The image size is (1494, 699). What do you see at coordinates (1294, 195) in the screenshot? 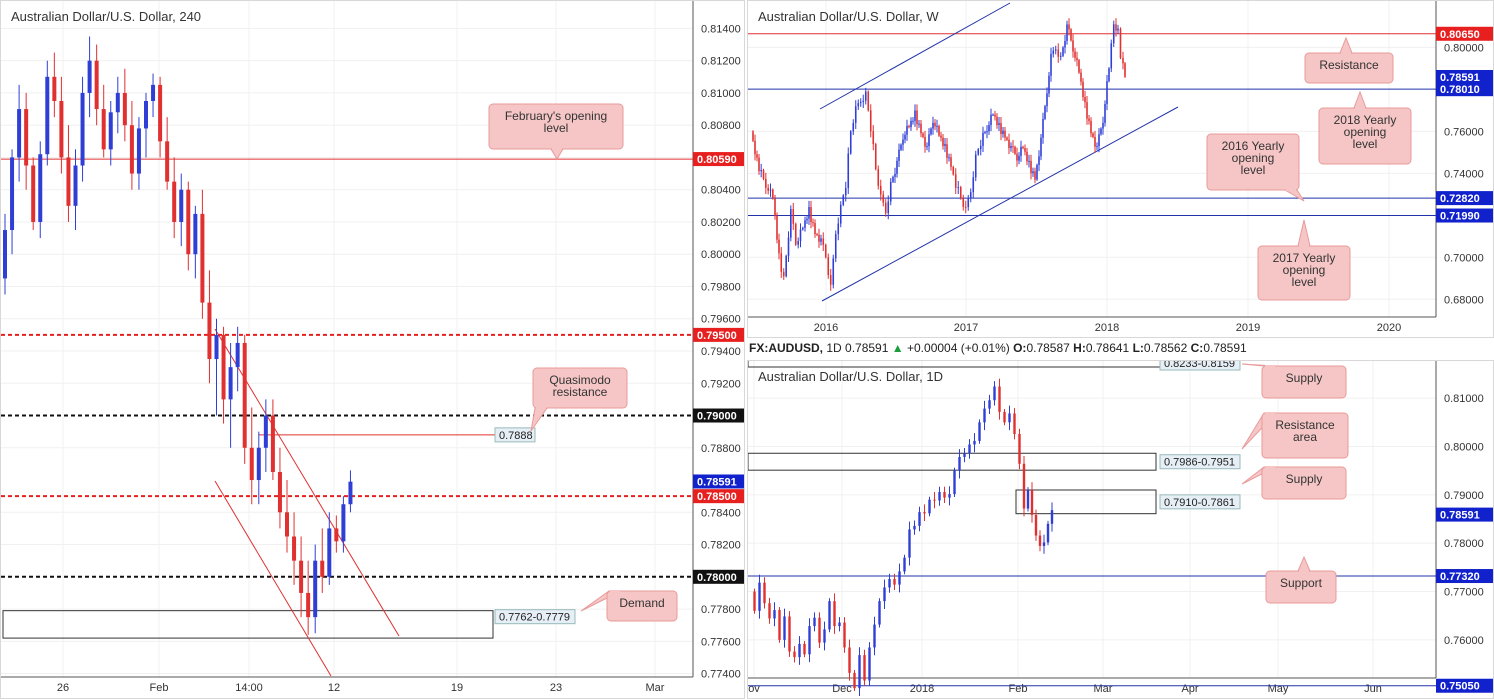
I see `yearly-2016-callout-tail` at bounding box center [1294, 195].